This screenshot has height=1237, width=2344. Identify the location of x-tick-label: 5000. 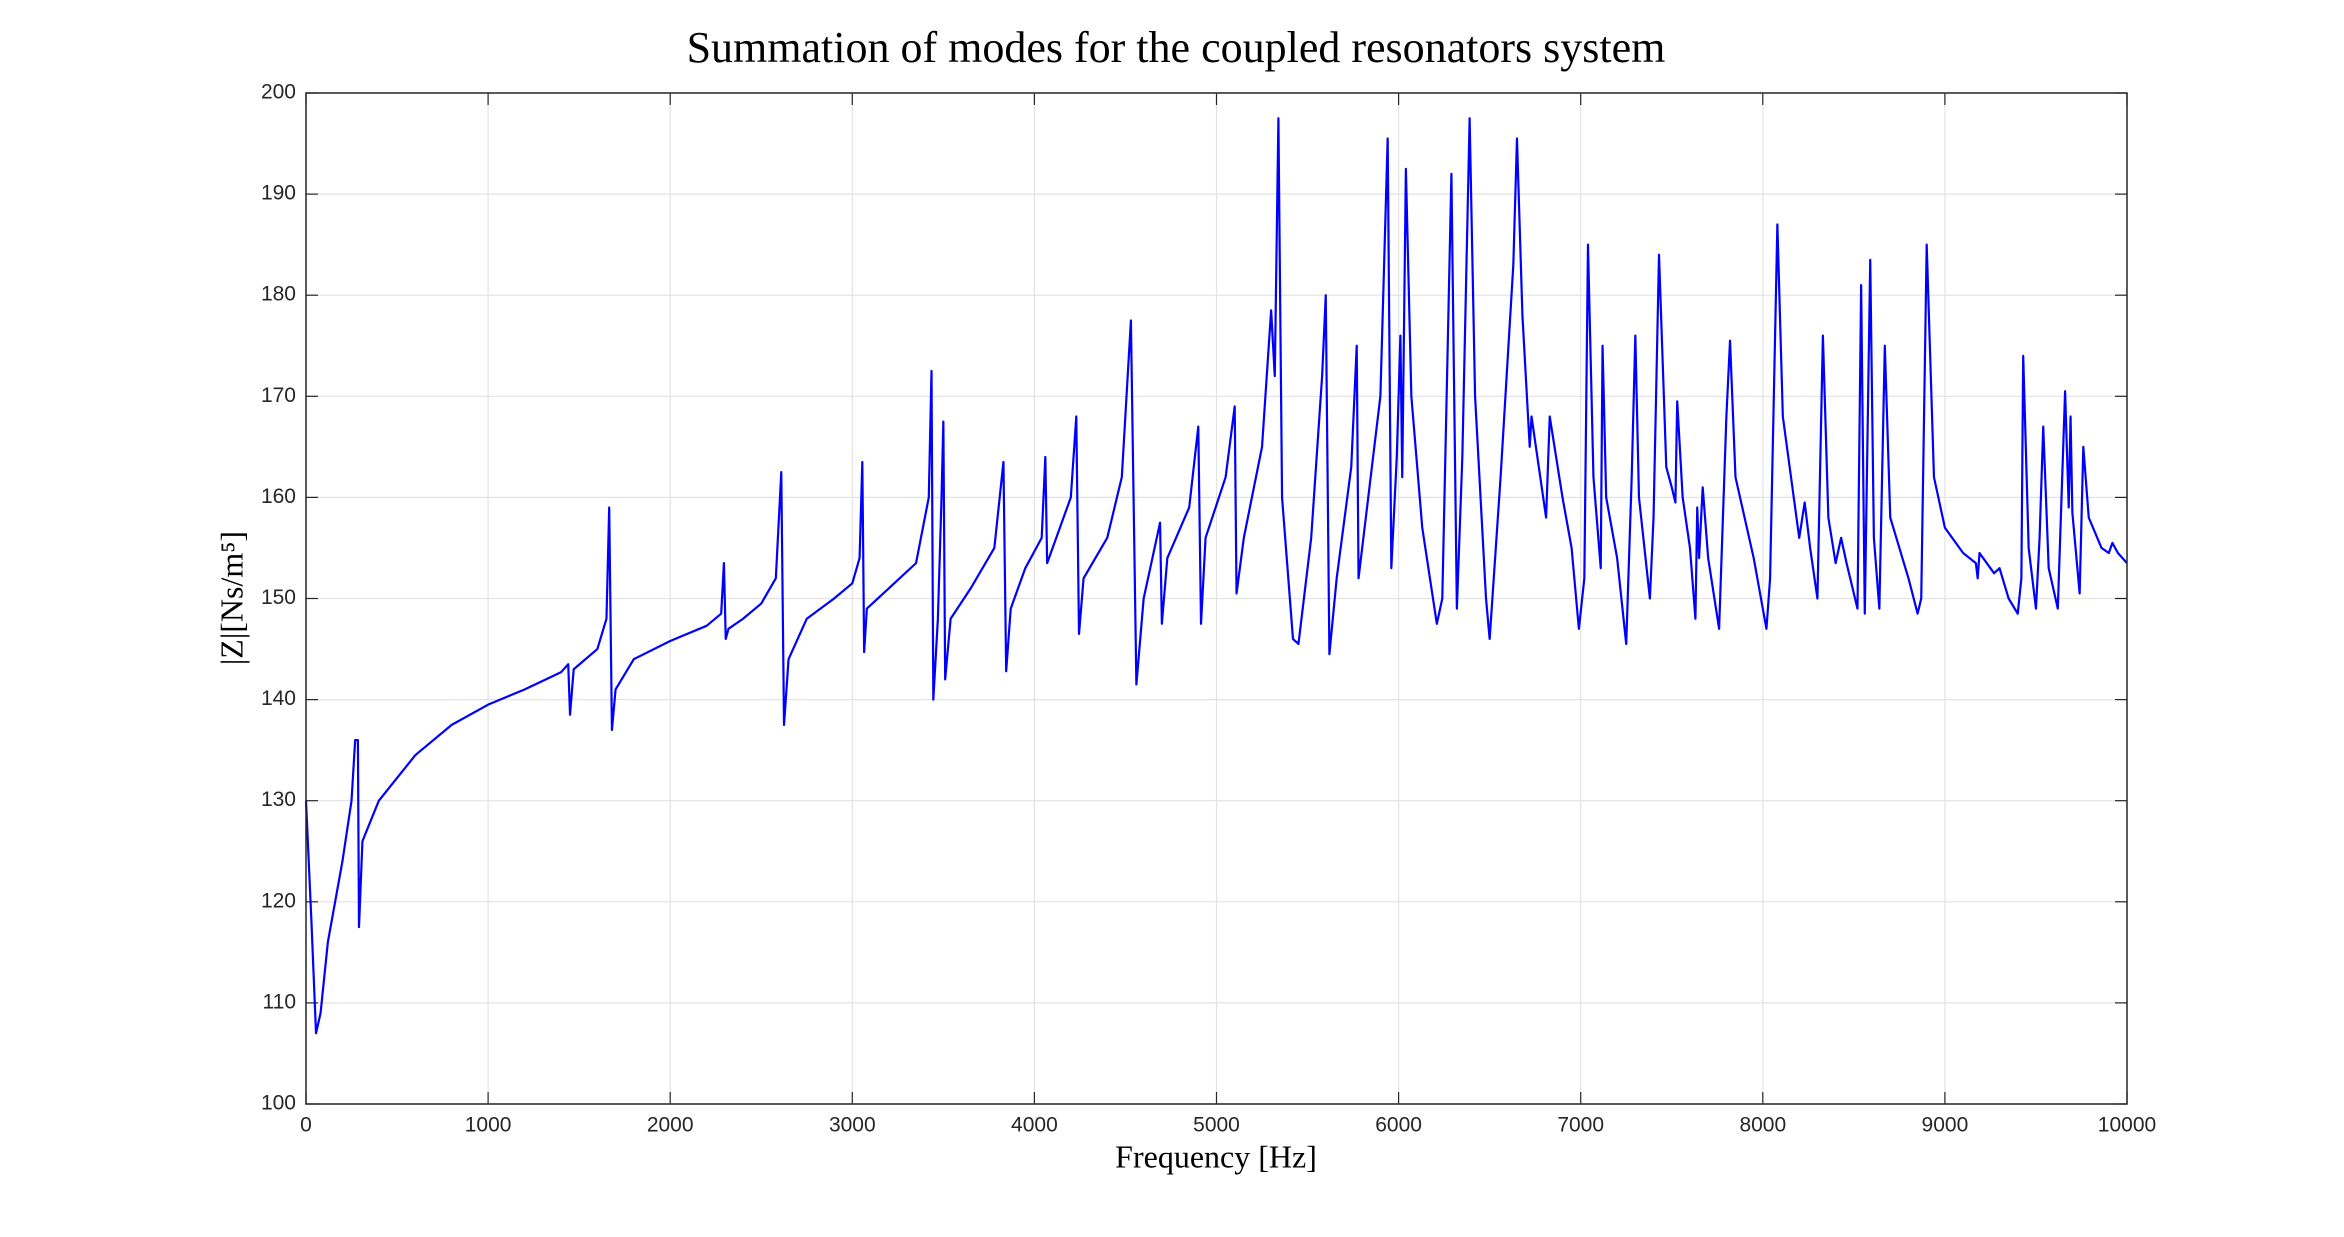
(1216, 1125).